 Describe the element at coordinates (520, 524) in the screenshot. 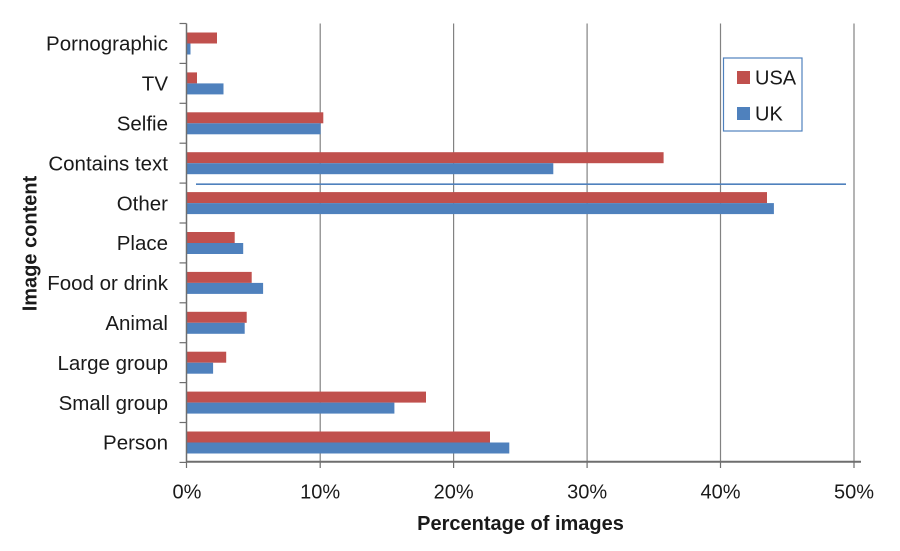

I see `svg-text: Percentage of images` at that location.